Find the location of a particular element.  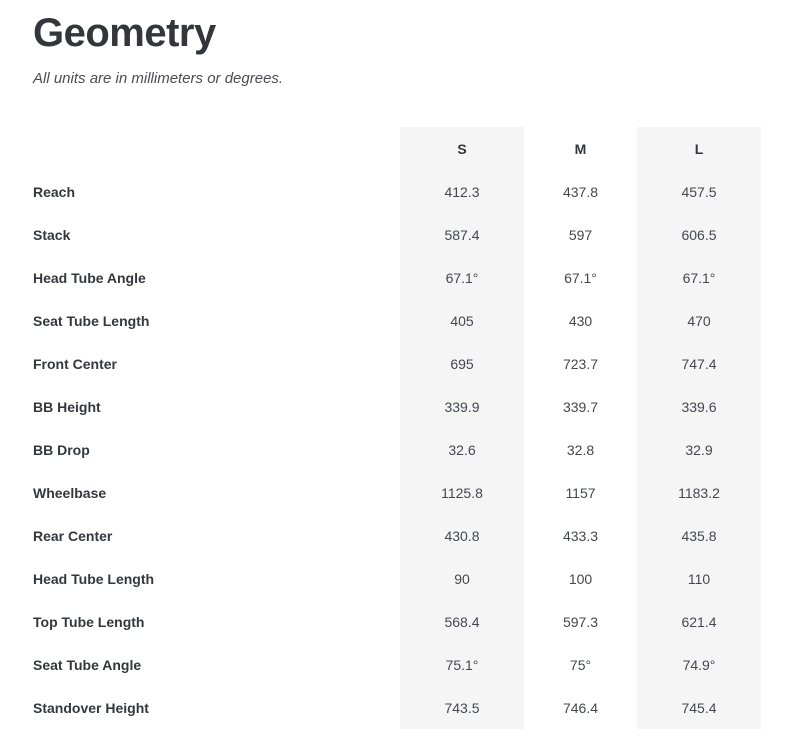

row-label-bb-height: BB Height is located at coordinates (67, 406).